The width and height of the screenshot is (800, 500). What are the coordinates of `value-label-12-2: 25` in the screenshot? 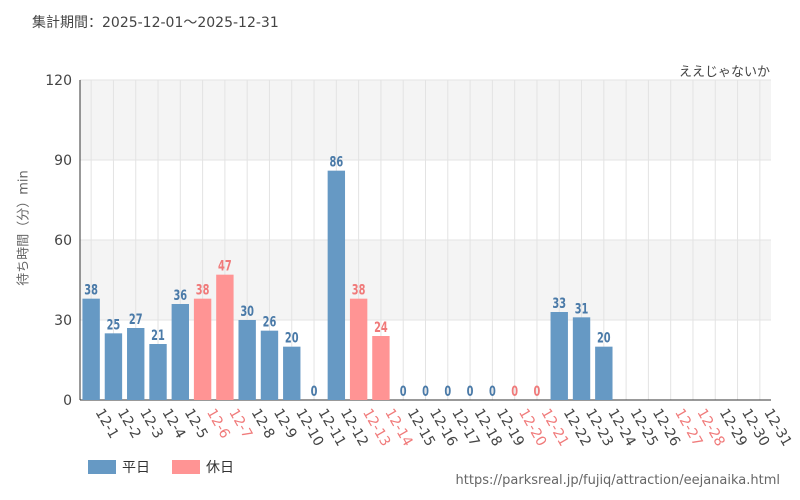 It's located at (114, 324).